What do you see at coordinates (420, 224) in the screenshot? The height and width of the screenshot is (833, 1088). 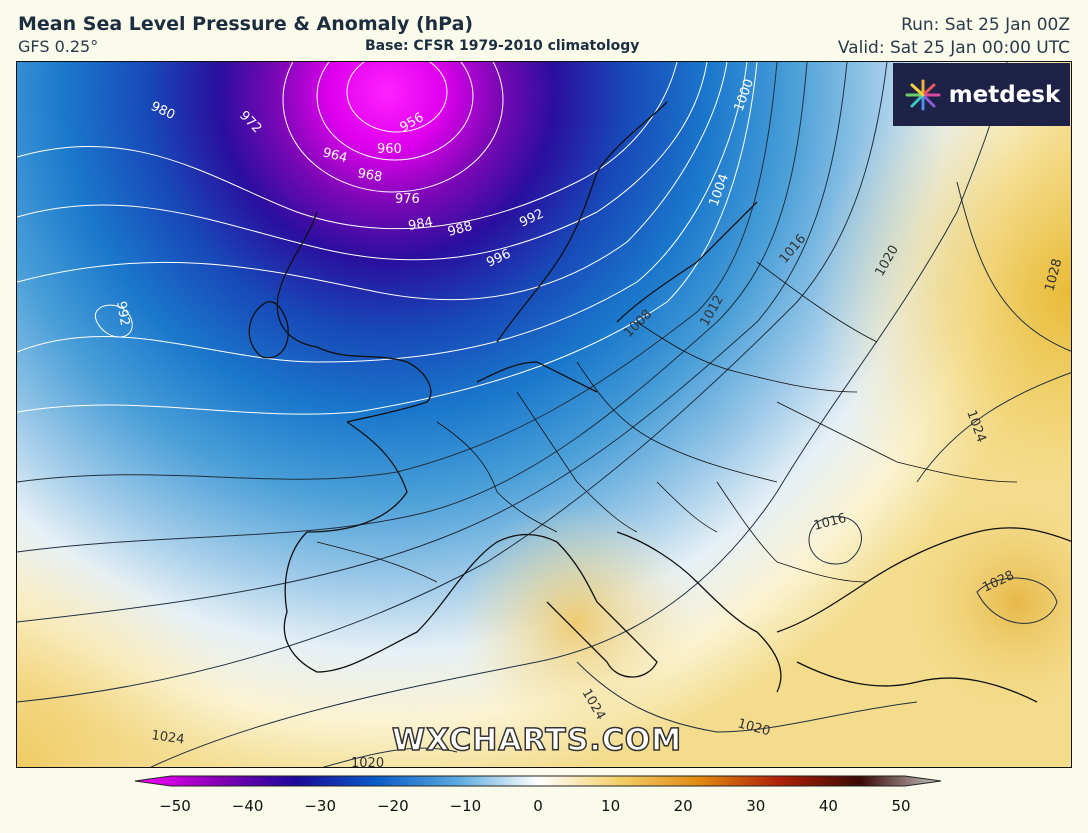 I see `isobar-label: 984` at bounding box center [420, 224].